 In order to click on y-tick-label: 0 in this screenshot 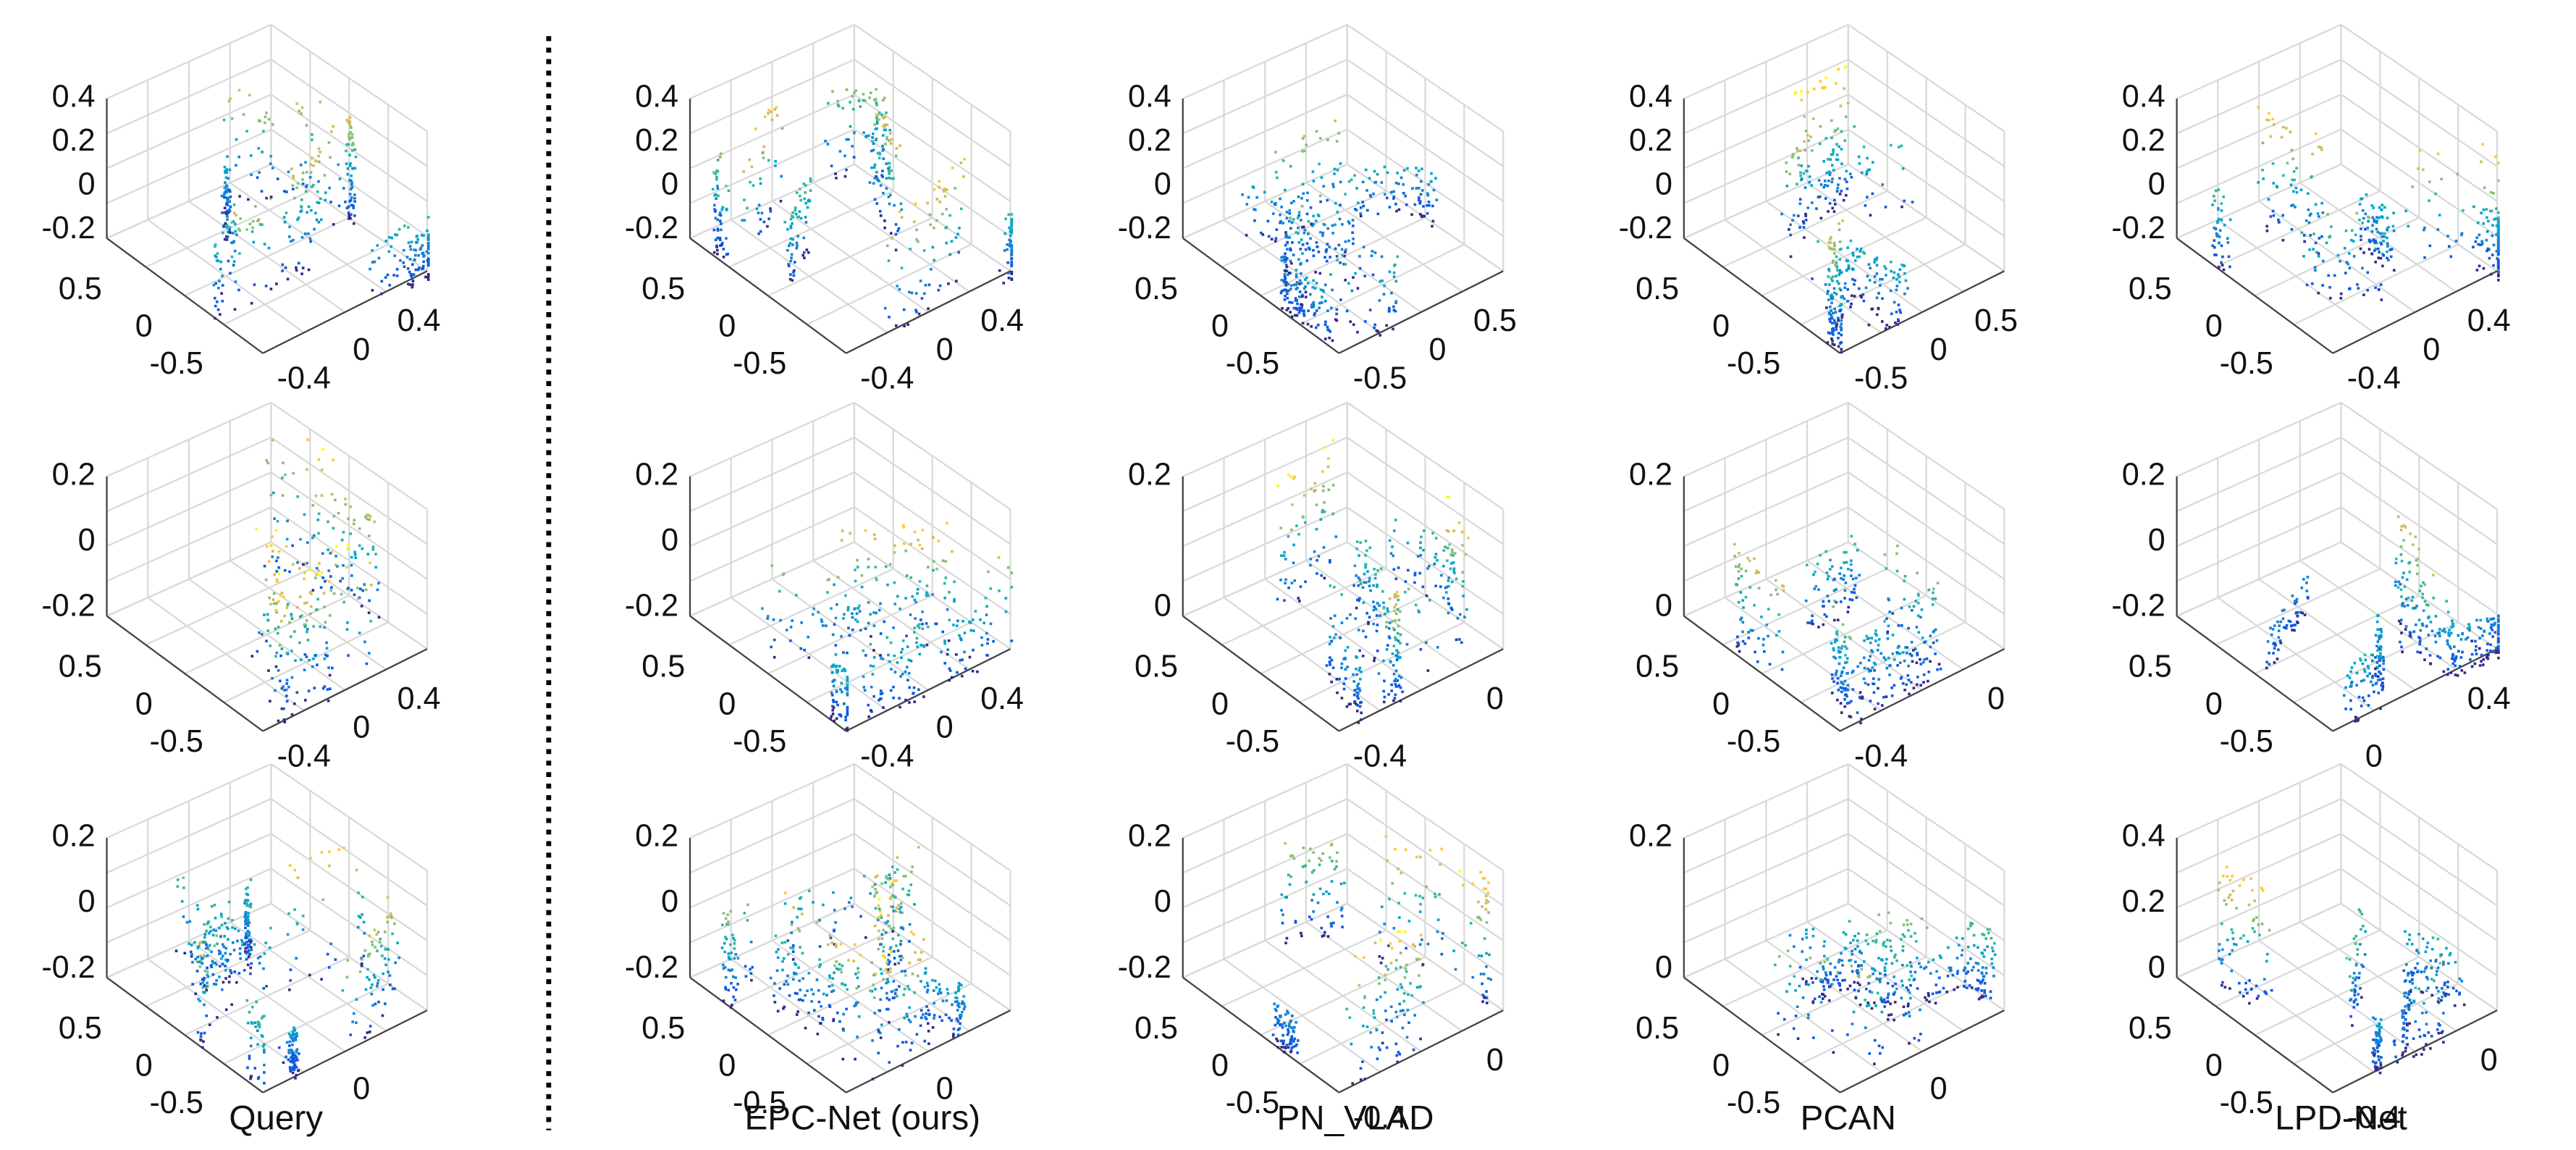, I will do `click(727, 326)`.